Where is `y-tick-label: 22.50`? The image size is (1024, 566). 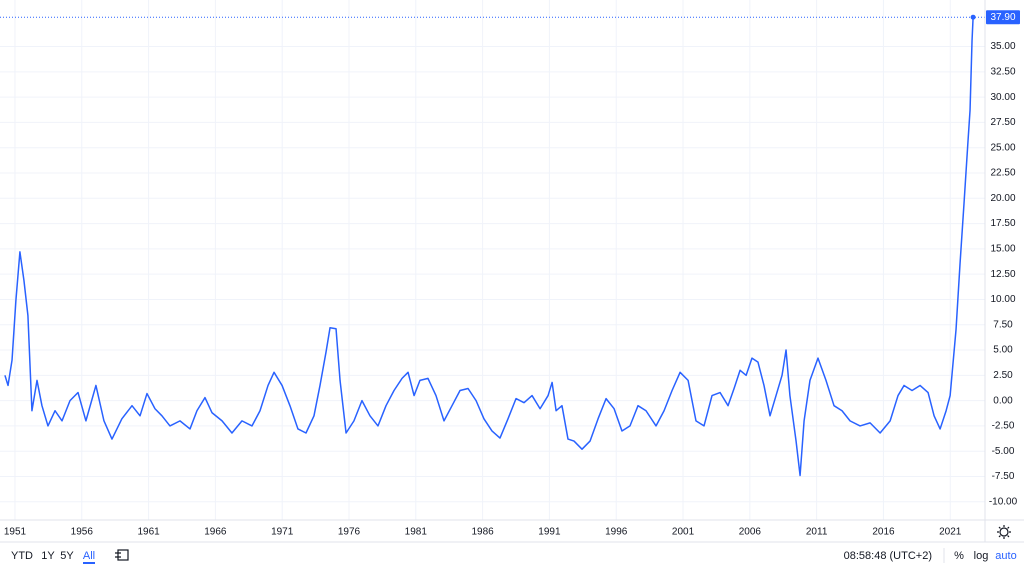
y-tick-label: 22.50 is located at coordinates (1002, 173).